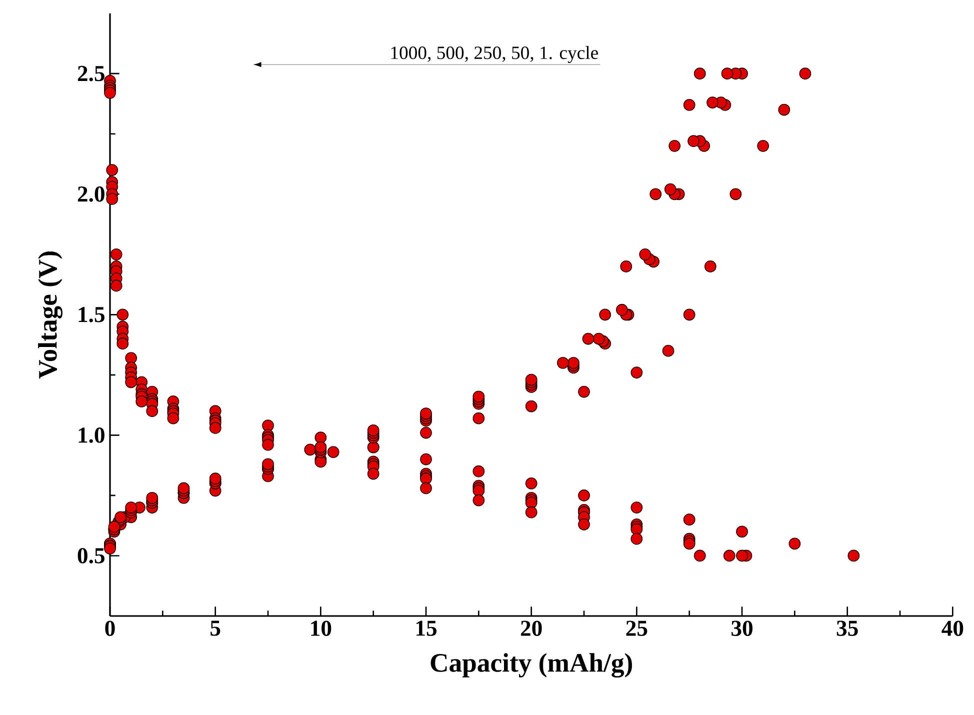 The height and width of the screenshot is (715, 974). What do you see at coordinates (91, 74) in the screenshot?
I see `y-tick-label: 2.5` at bounding box center [91, 74].